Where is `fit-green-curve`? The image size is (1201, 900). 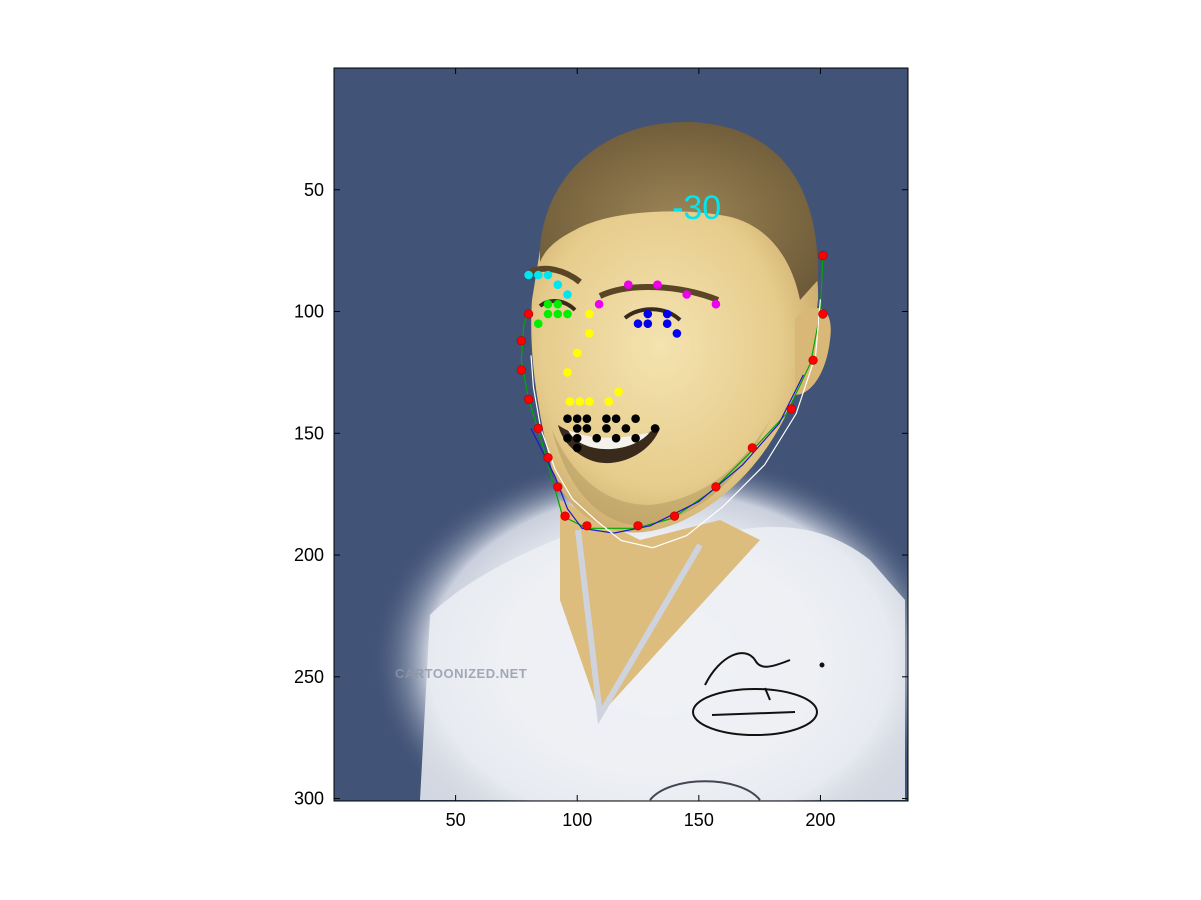
fit-green-curve is located at coordinates (672, 392).